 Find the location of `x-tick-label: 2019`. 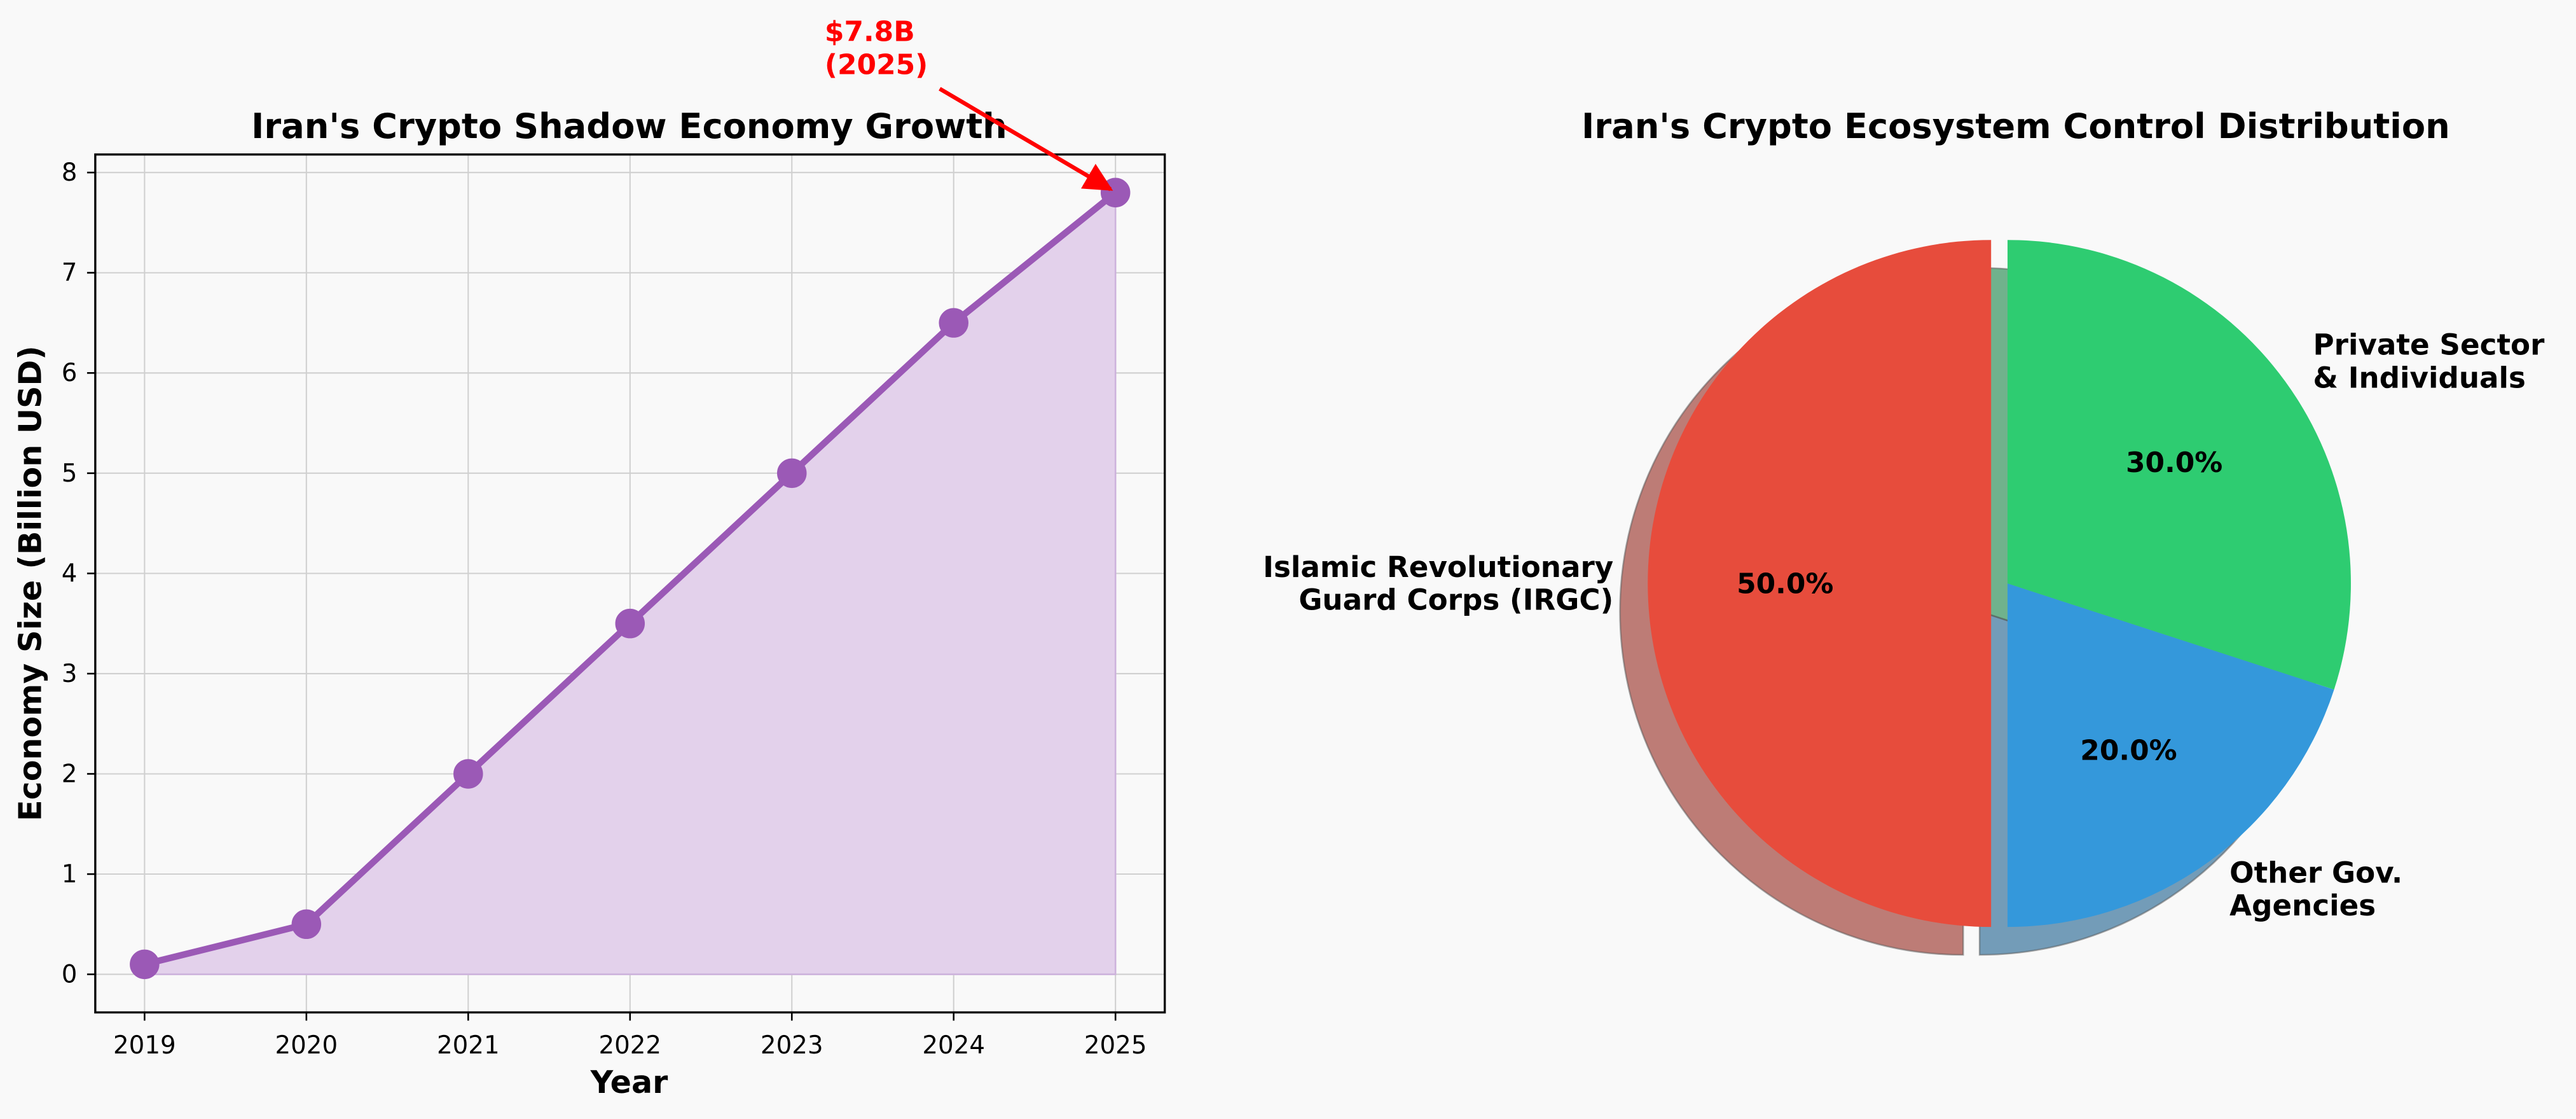

x-tick-label: 2019 is located at coordinates (144, 1045).